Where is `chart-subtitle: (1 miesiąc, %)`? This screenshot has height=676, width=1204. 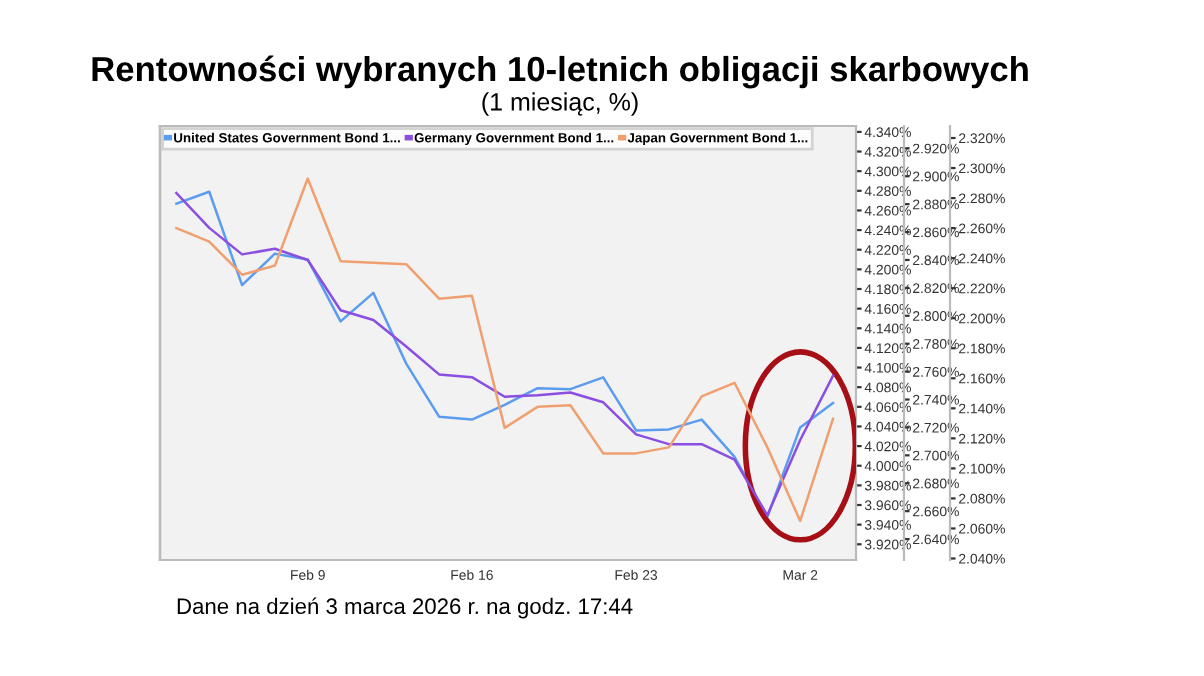
chart-subtitle: (1 miesiąc, %) is located at coordinates (560, 104).